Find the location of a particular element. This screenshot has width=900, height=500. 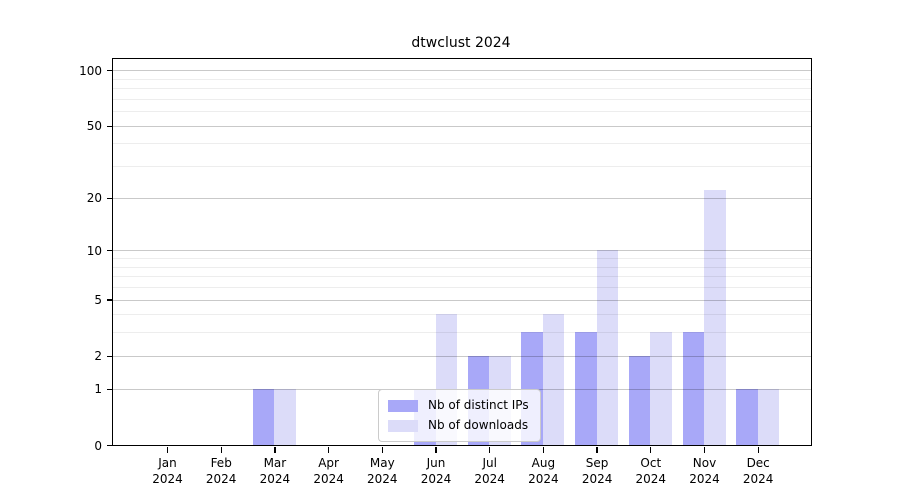

x-tick-month: Nov is located at coordinates (704, 463).